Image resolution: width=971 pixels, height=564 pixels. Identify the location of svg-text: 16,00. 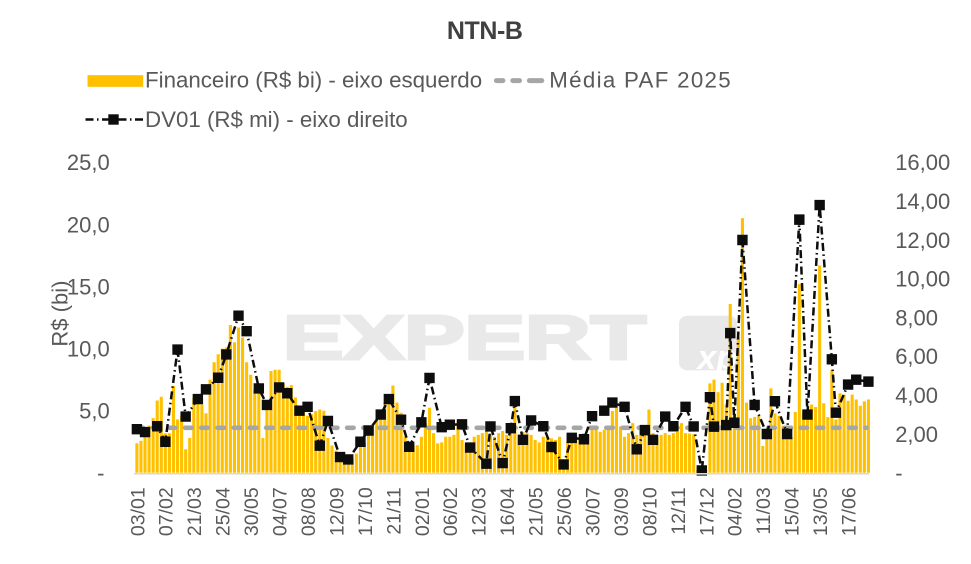
(922, 162).